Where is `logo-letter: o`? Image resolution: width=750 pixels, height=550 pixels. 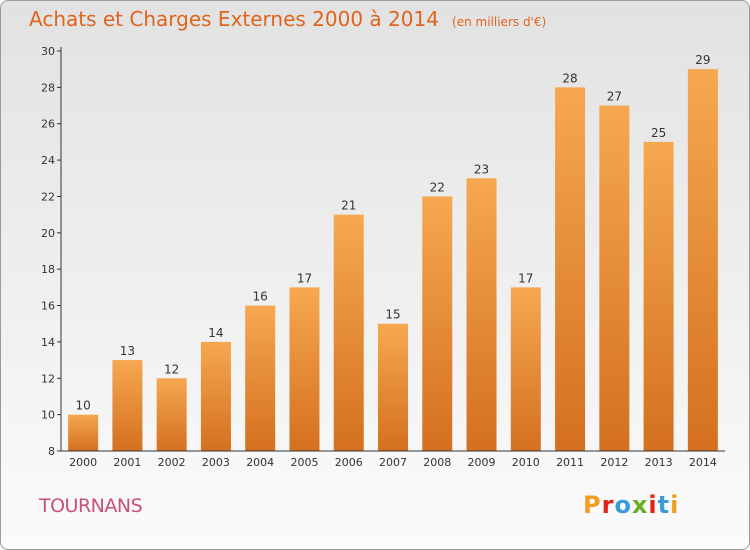 logo-letter: o is located at coordinates (623, 505).